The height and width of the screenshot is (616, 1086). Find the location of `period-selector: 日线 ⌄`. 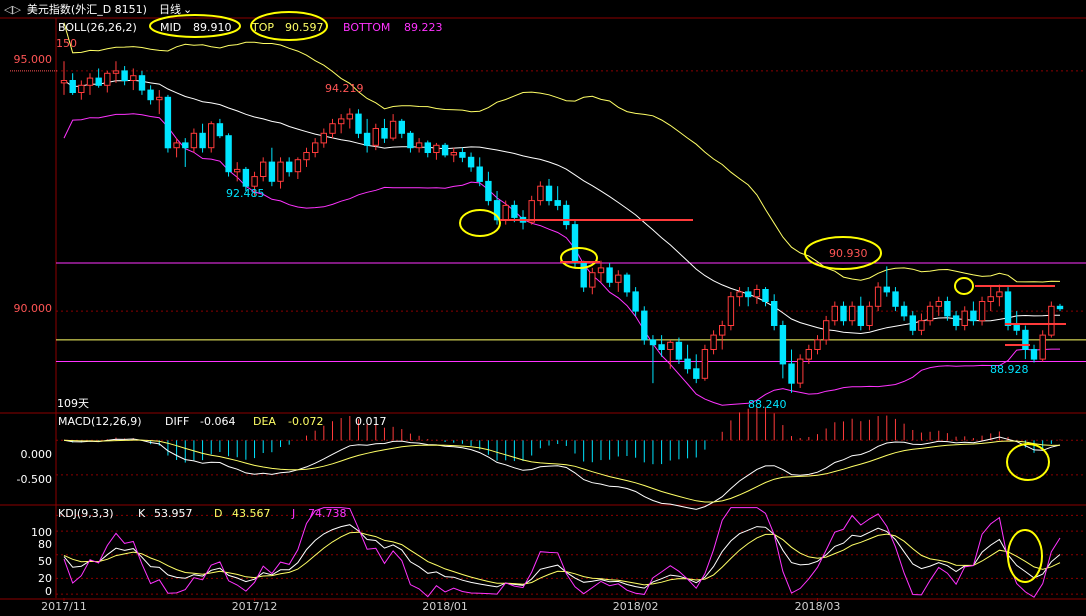

period-selector: 日线 ⌄ is located at coordinates (175, 9).